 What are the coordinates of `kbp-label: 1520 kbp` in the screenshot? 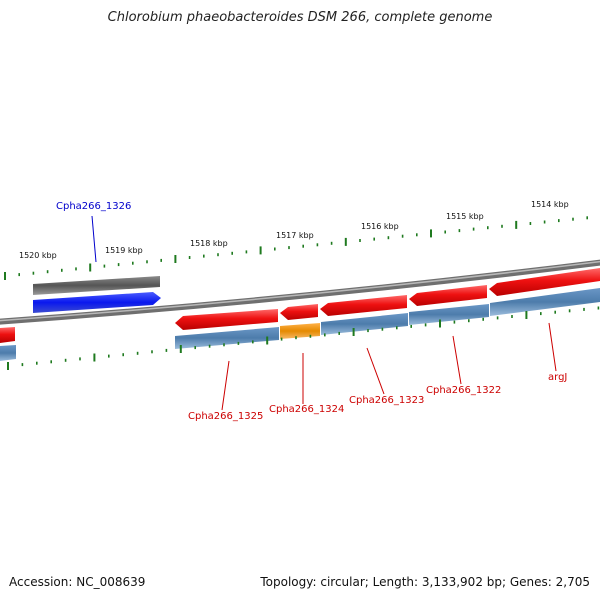 It's located at (38, 255).